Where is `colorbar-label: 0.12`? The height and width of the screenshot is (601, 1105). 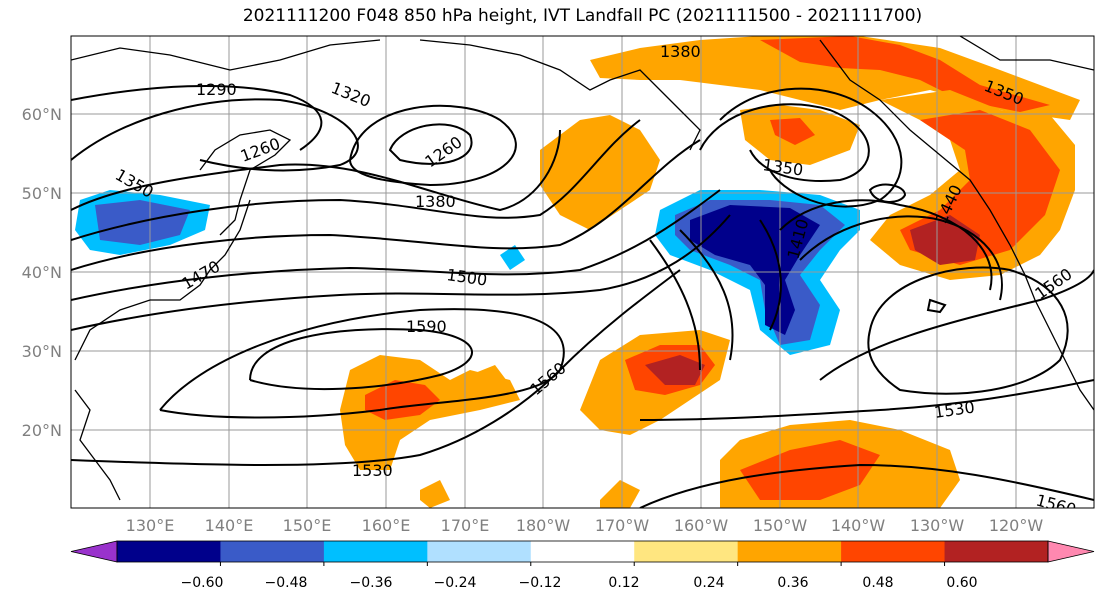 colorbar-label: 0.12 is located at coordinates (623, 583).